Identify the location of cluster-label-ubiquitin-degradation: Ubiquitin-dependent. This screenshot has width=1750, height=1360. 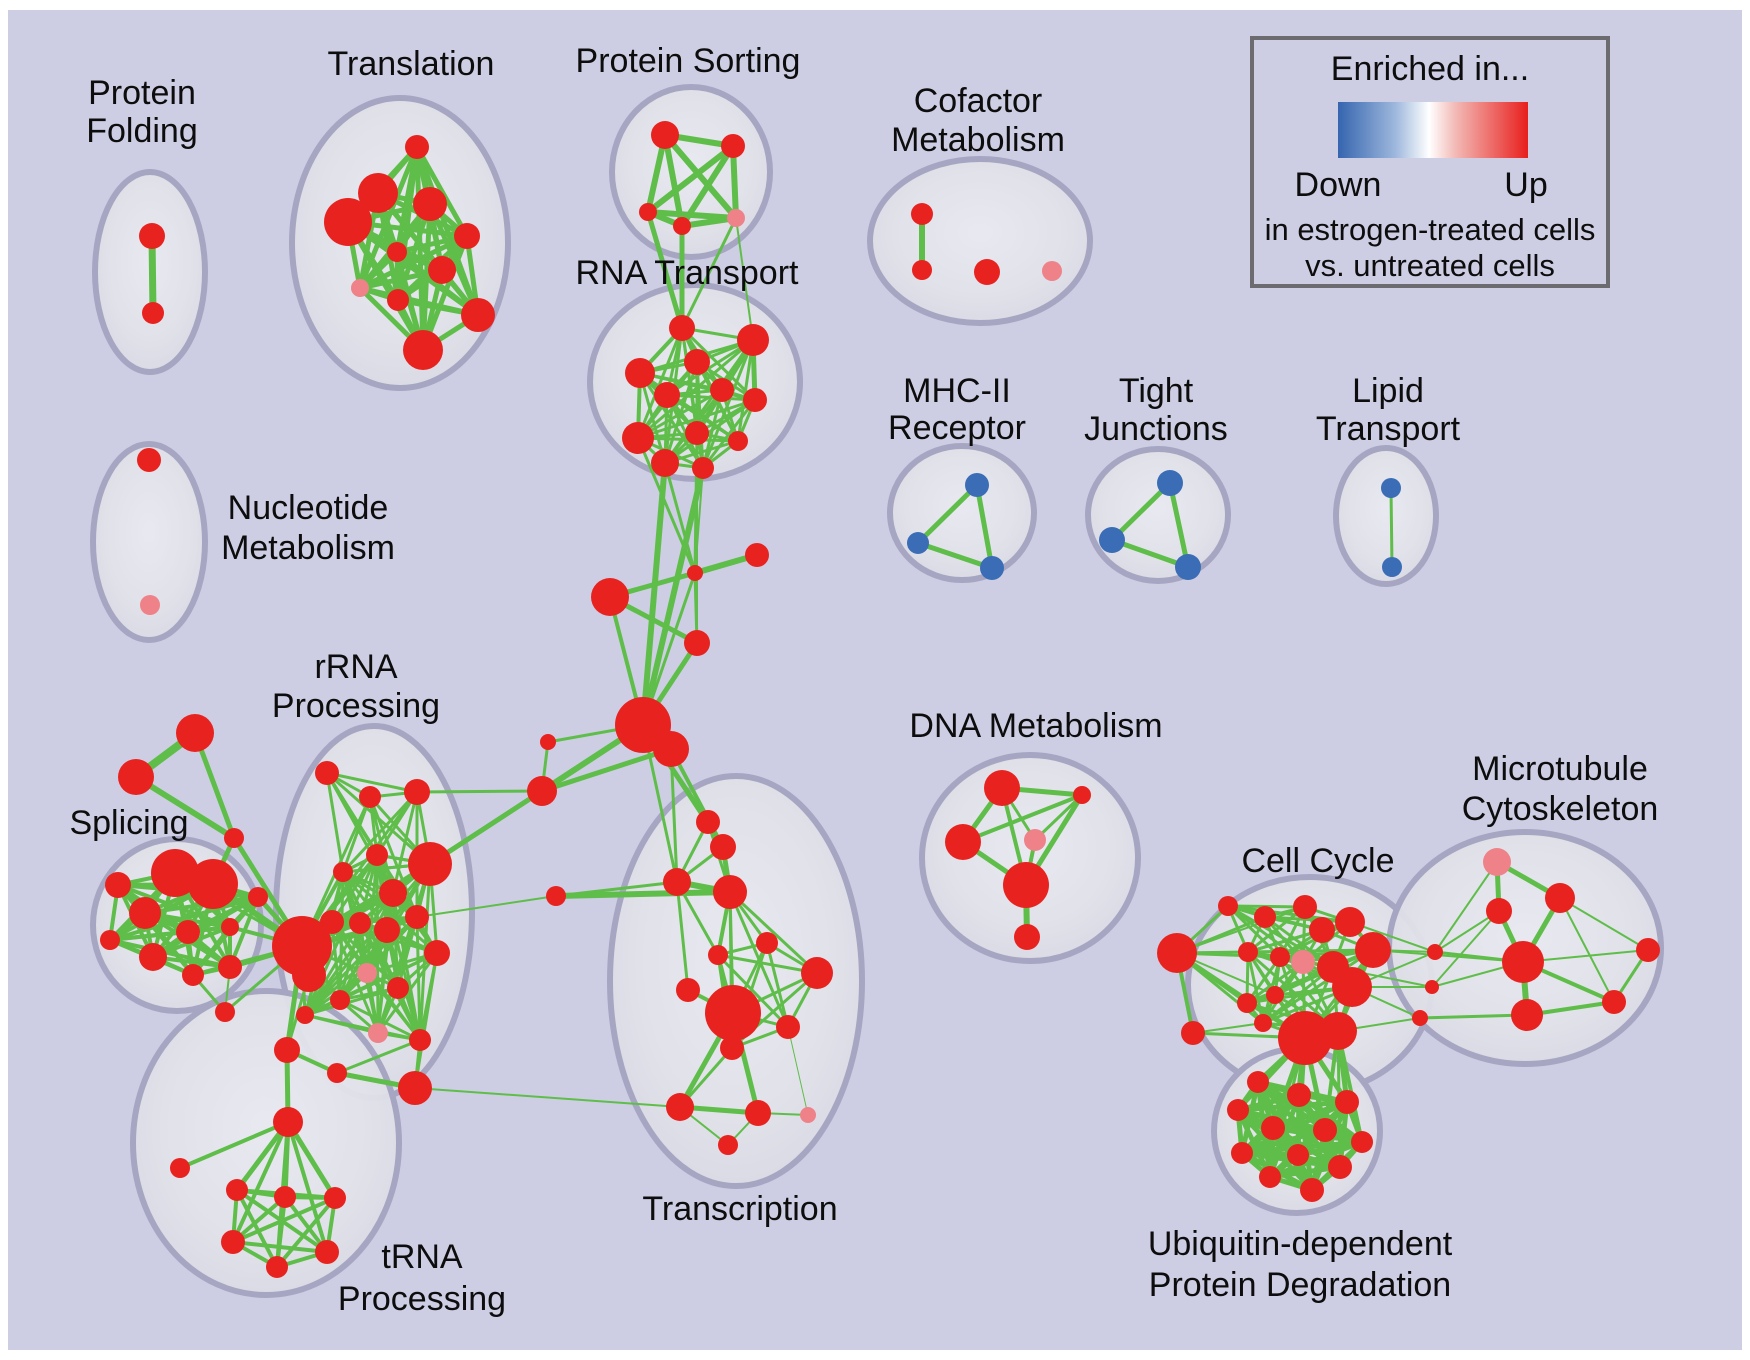
(1300, 1244).